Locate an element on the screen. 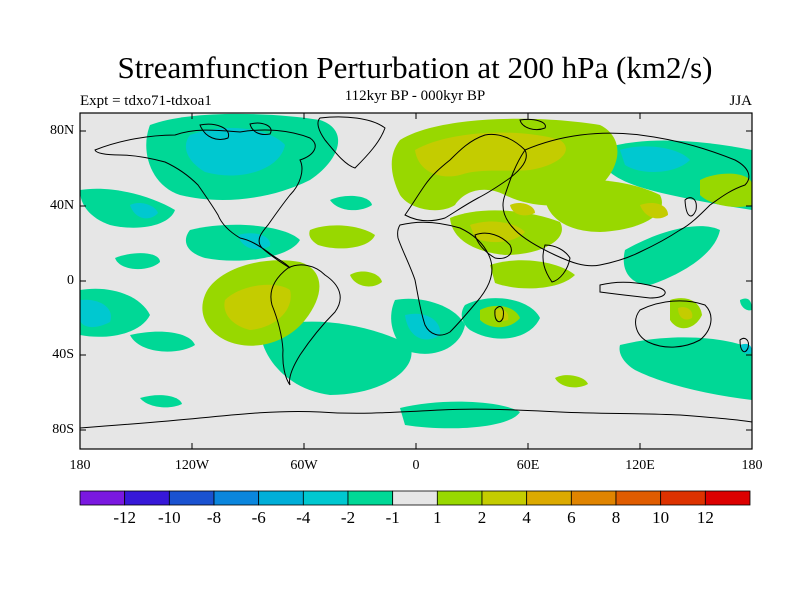 The image size is (800, 600). north-atlantic-blob is located at coordinates (351, 203).